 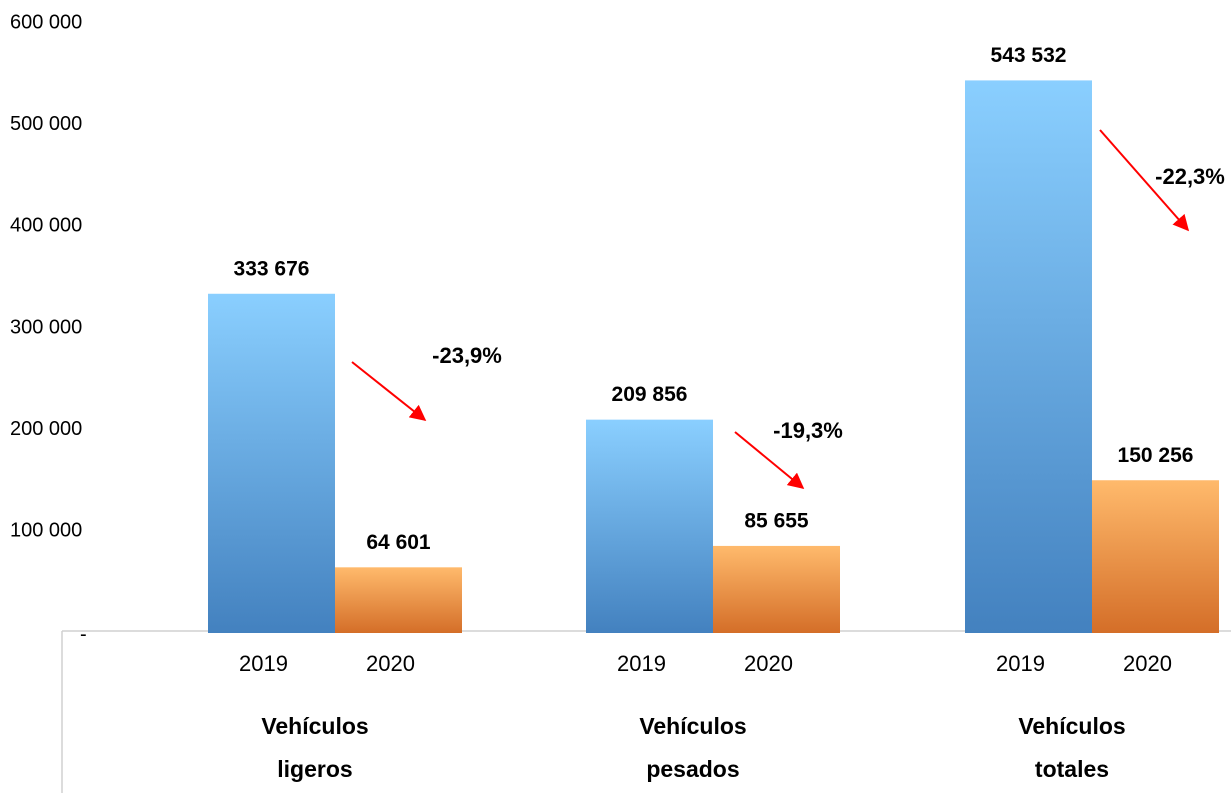 What do you see at coordinates (46, 531) in the screenshot?
I see `y-tick-label: 100 000` at bounding box center [46, 531].